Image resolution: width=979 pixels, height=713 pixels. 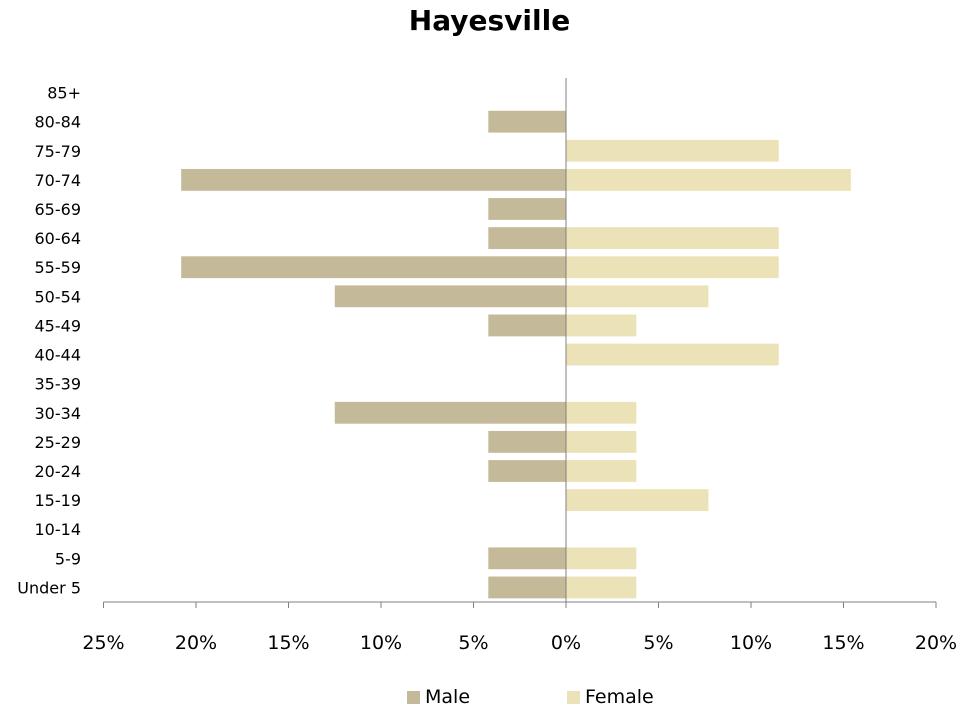 What do you see at coordinates (573, 697) in the screenshot?
I see `legend-swatch-female` at bounding box center [573, 697].